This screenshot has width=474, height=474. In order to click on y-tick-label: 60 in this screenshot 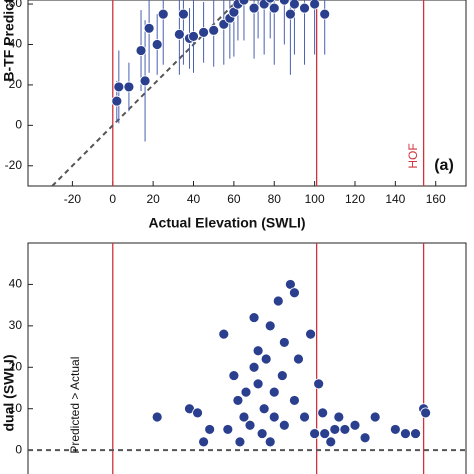, I will do `click(16, 5)`.